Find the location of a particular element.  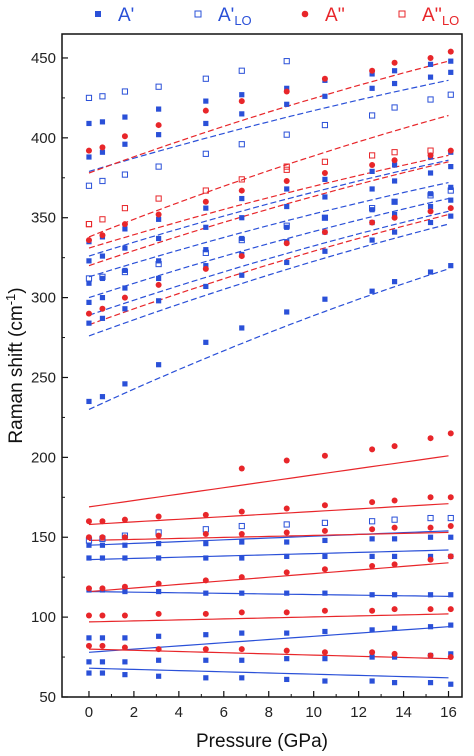

y-axis-title-sup: -1 is located at coordinates (10, 300).